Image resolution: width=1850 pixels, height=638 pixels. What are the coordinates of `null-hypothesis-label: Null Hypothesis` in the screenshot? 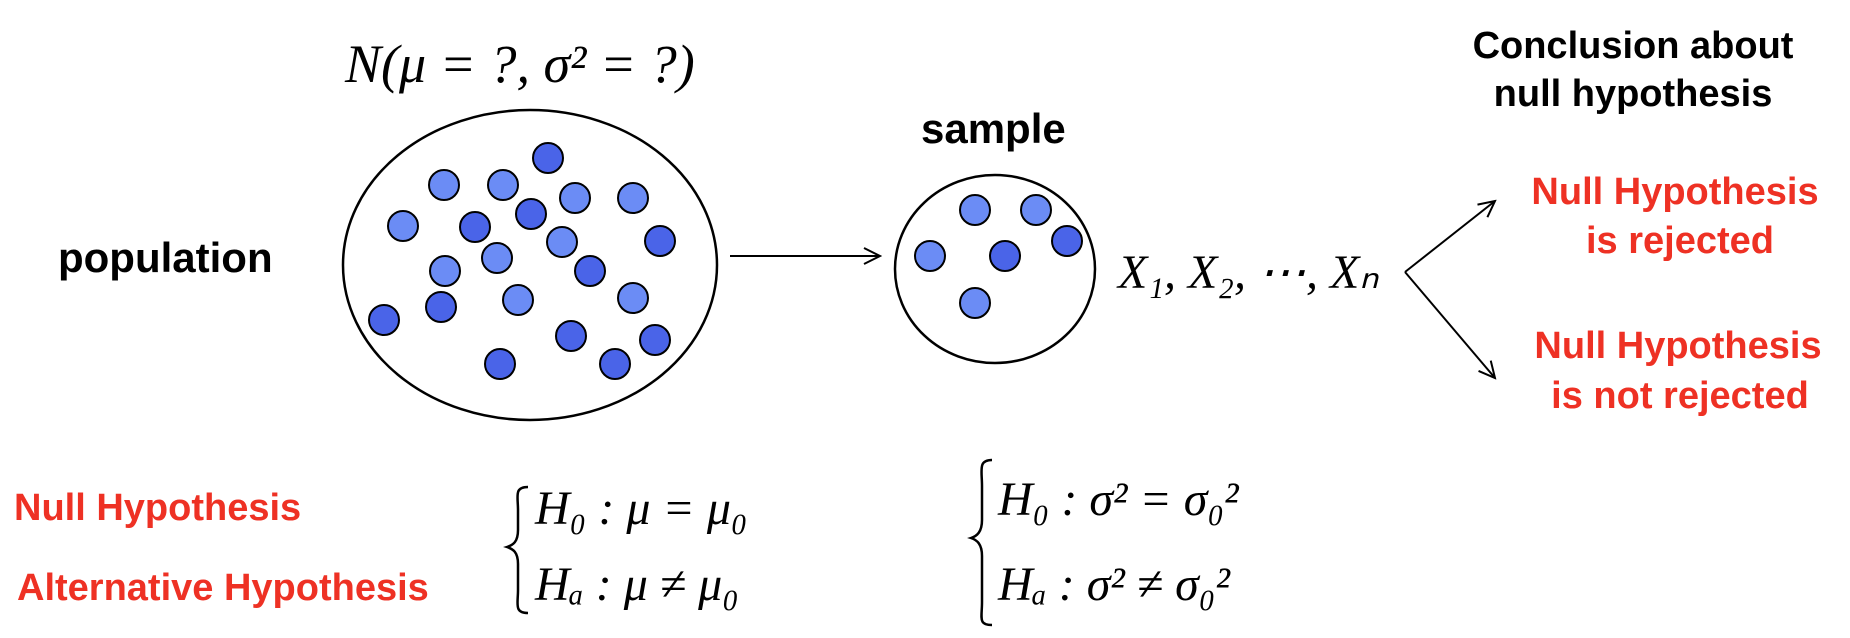 It's located at (157, 508).